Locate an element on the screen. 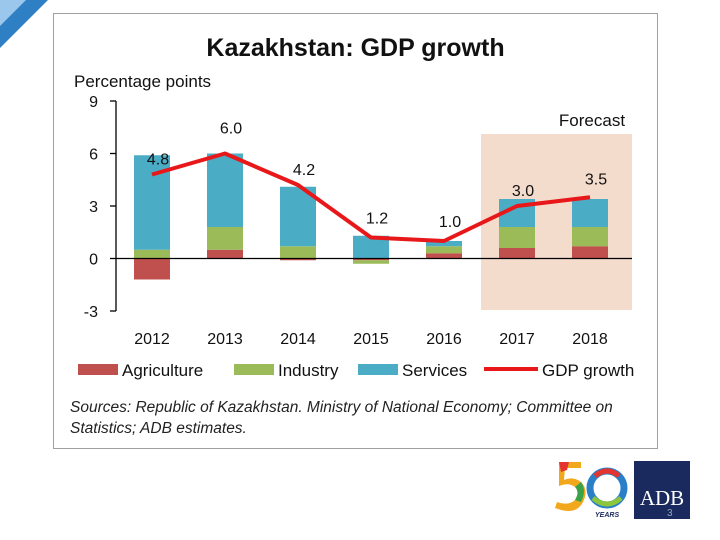 The width and height of the screenshot is (720, 540). y-tick-label: 0 is located at coordinates (93, 260).